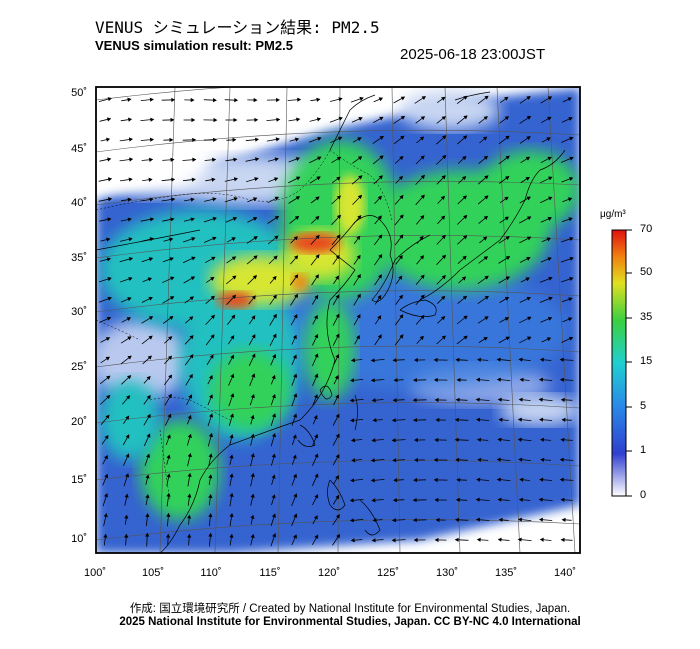 This screenshot has height=649, width=700. What do you see at coordinates (643, 450) in the screenshot?
I see `colorbar-label-1: 1` at bounding box center [643, 450].